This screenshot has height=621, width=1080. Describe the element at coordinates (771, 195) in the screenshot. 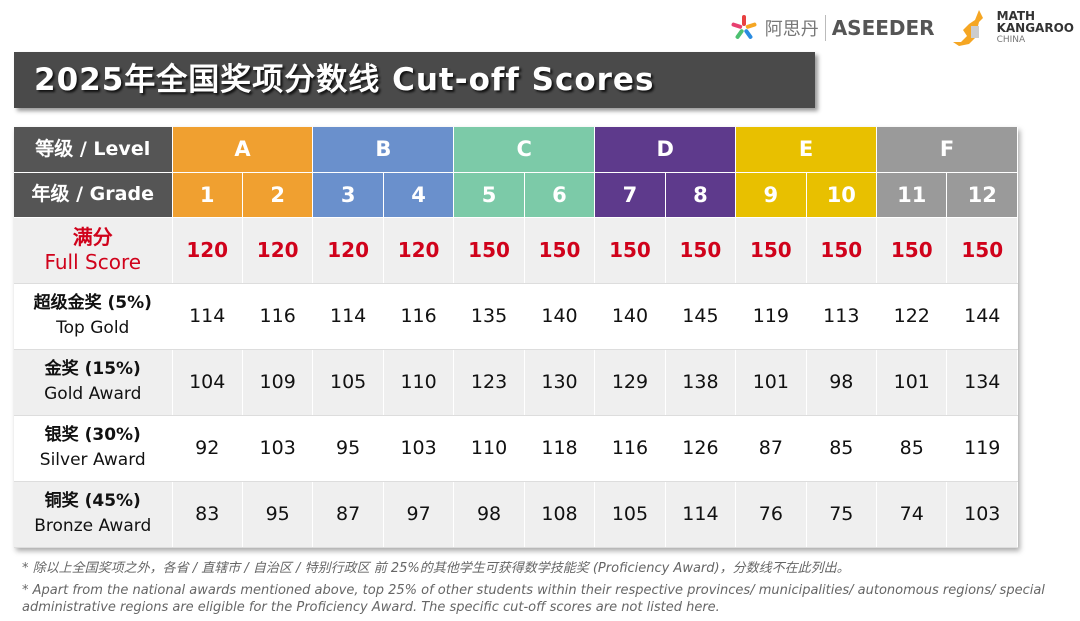

I see `grade-9: 9` at that location.